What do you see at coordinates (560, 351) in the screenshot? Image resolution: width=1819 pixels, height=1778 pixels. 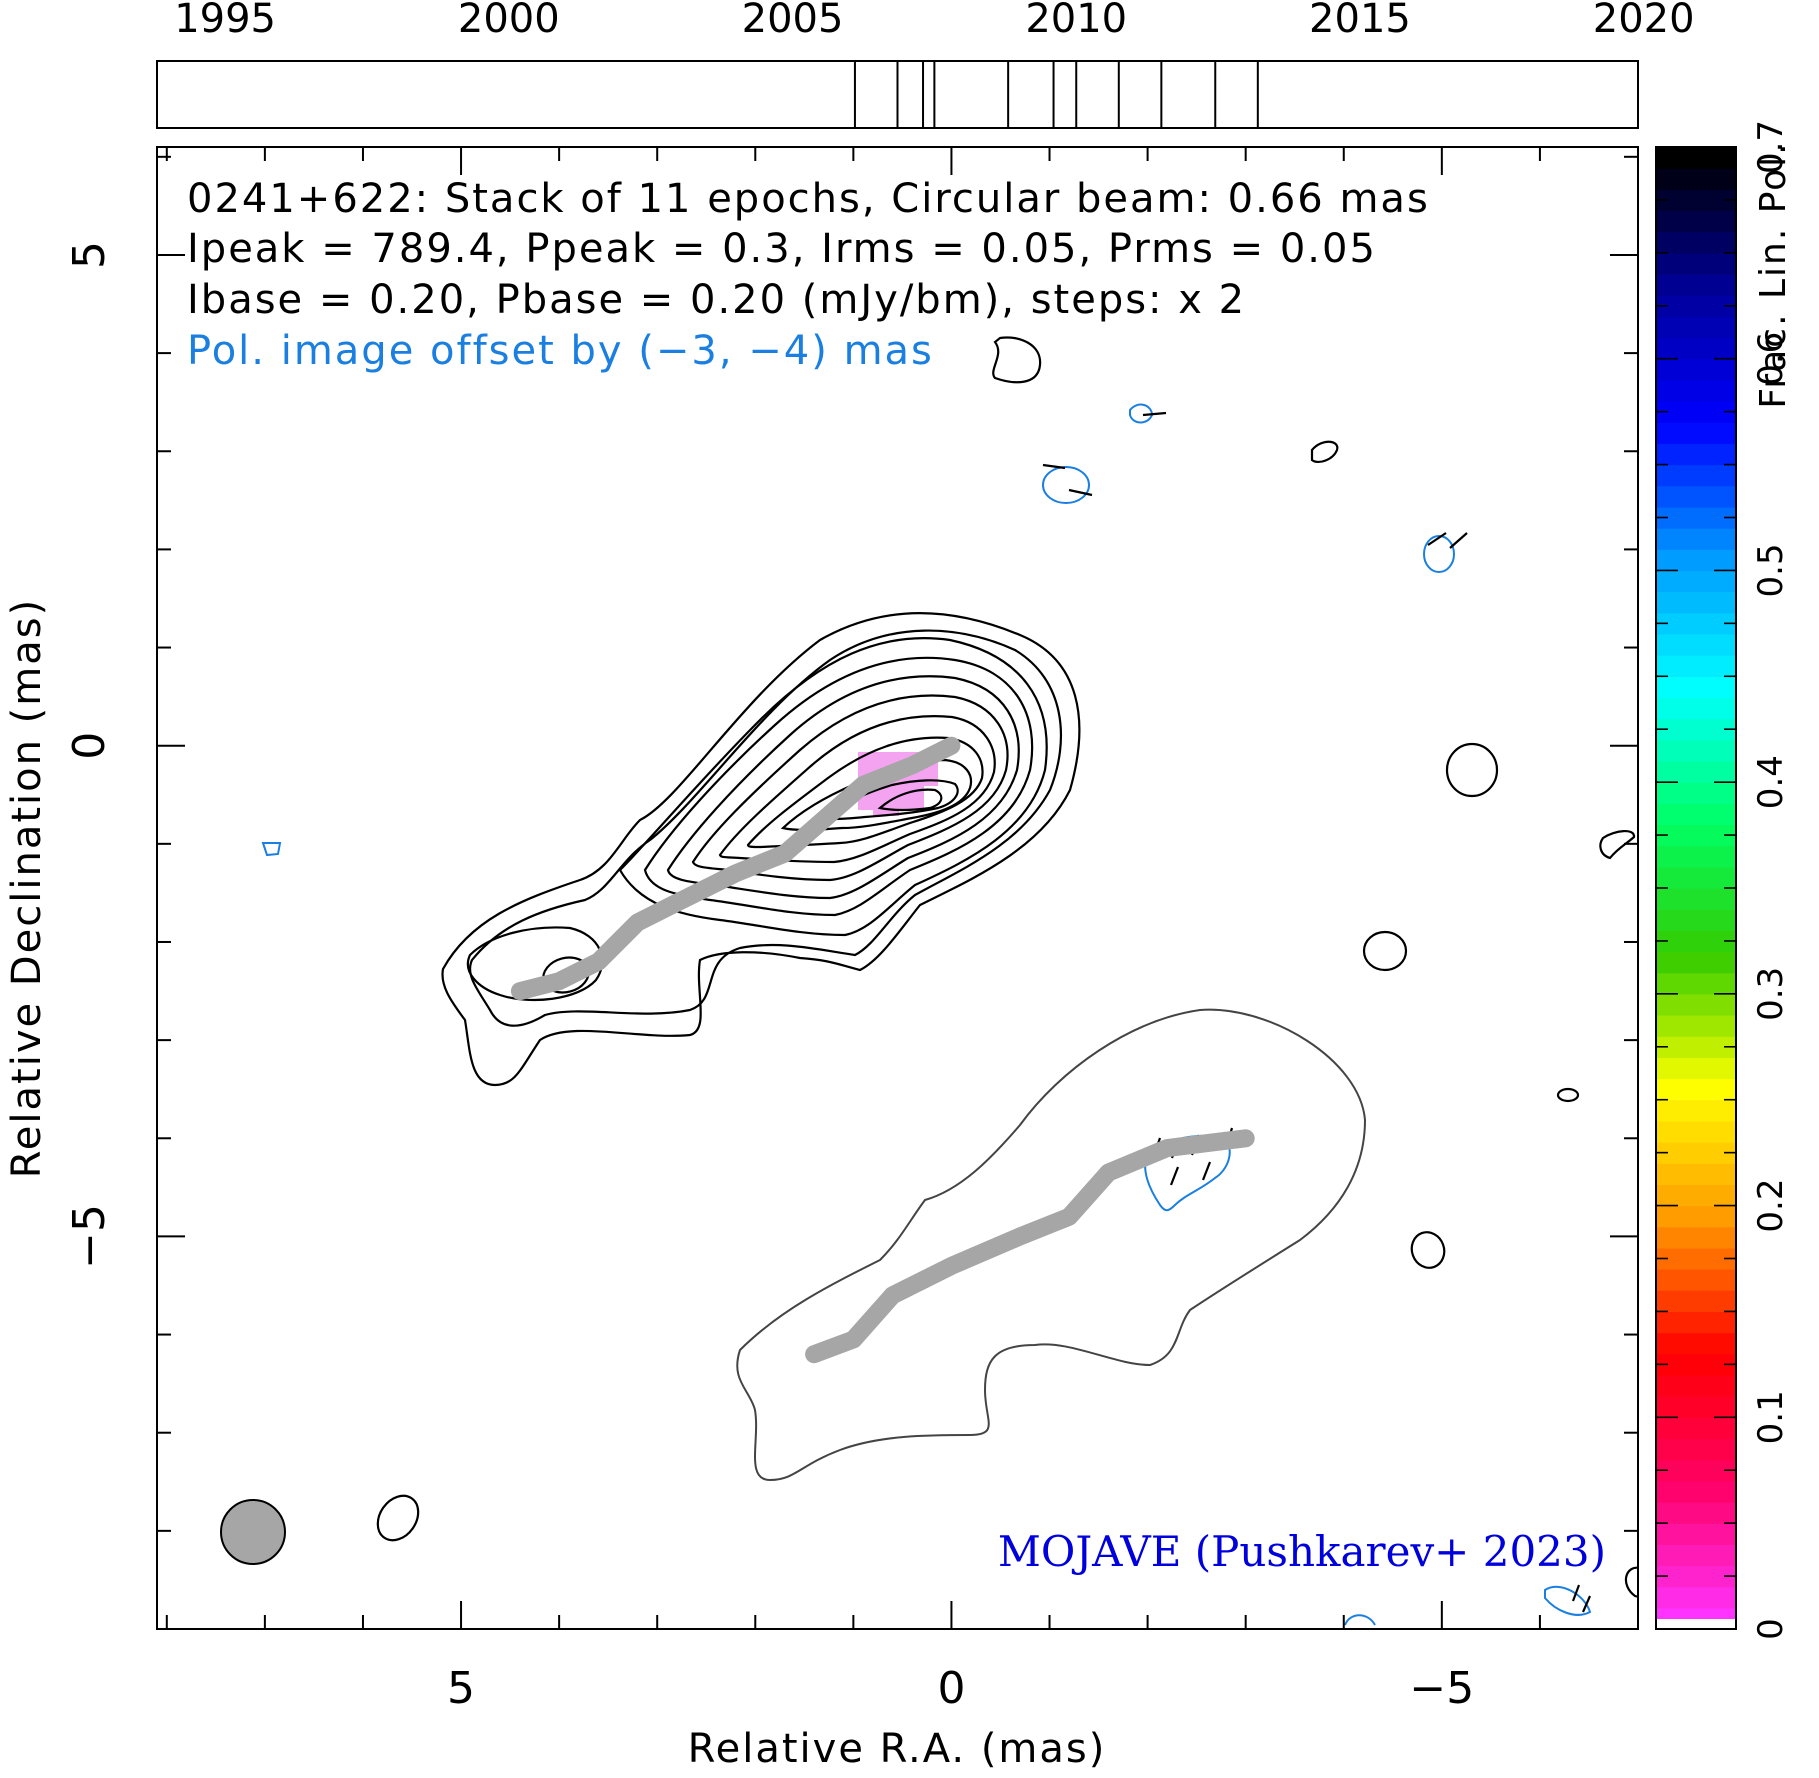 I see `offset-note: Pol. image offset by (−3, −4) mas` at bounding box center [560, 351].